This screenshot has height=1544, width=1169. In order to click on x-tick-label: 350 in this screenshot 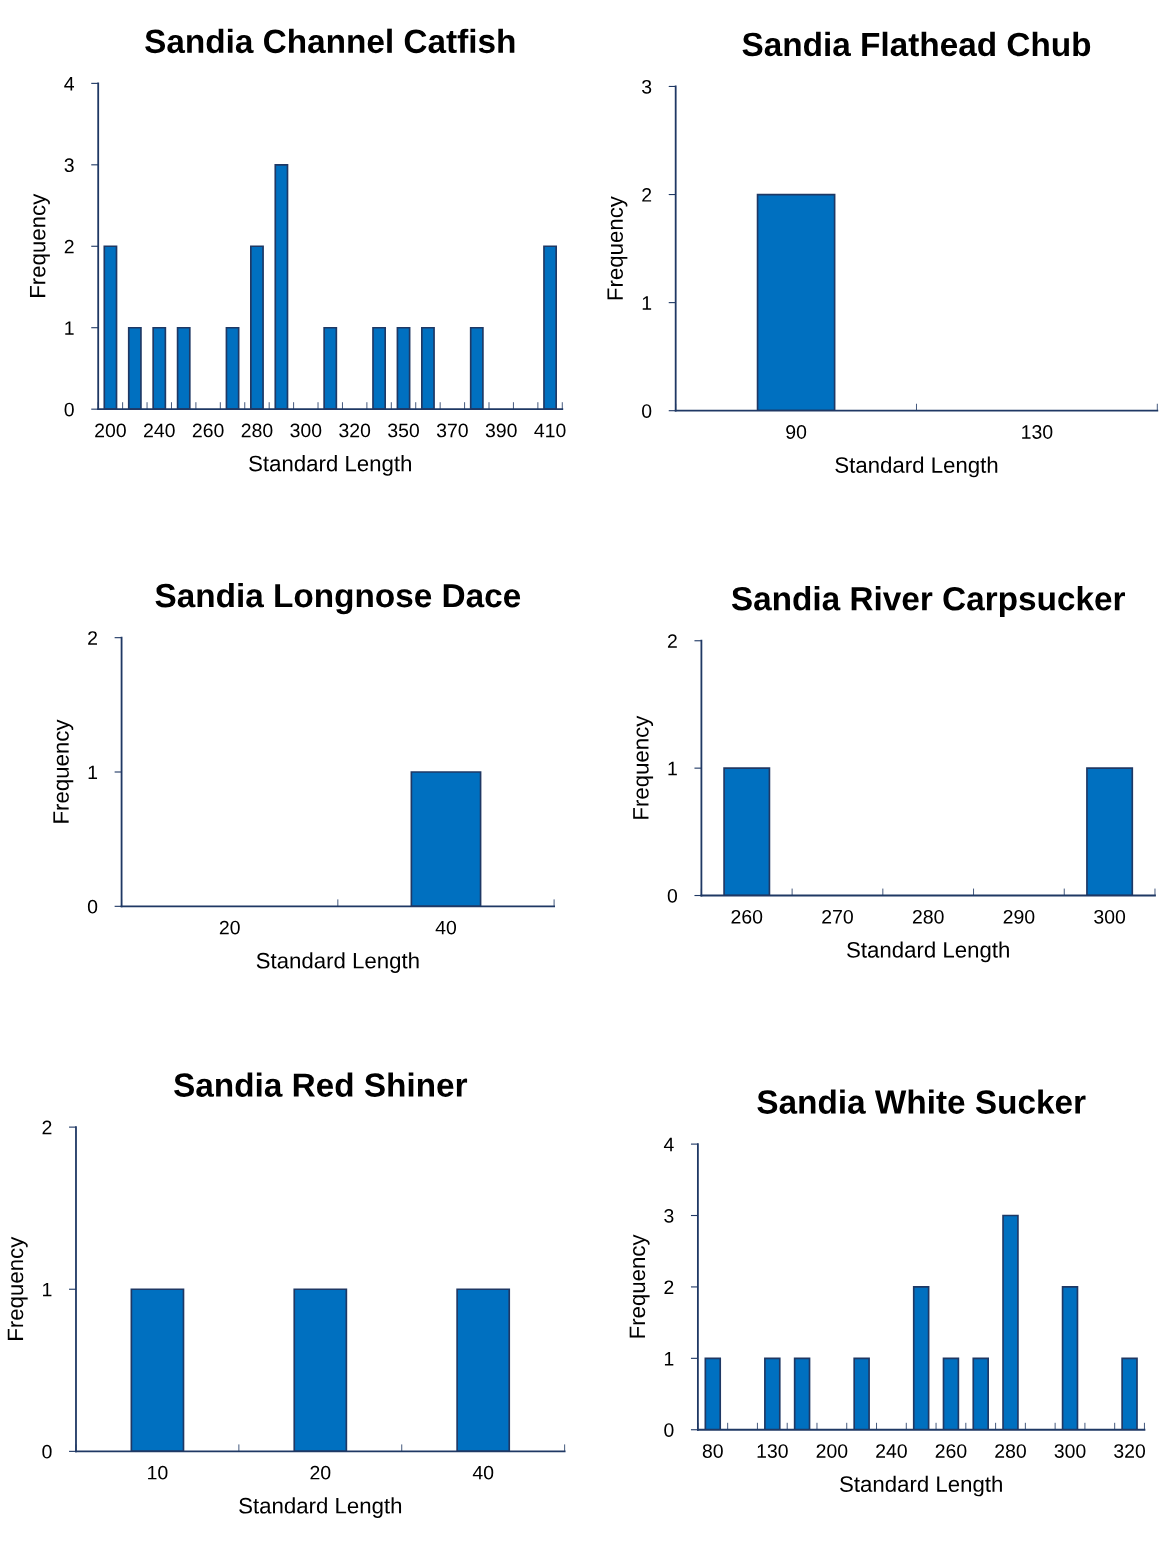, I will do `click(403, 430)`.